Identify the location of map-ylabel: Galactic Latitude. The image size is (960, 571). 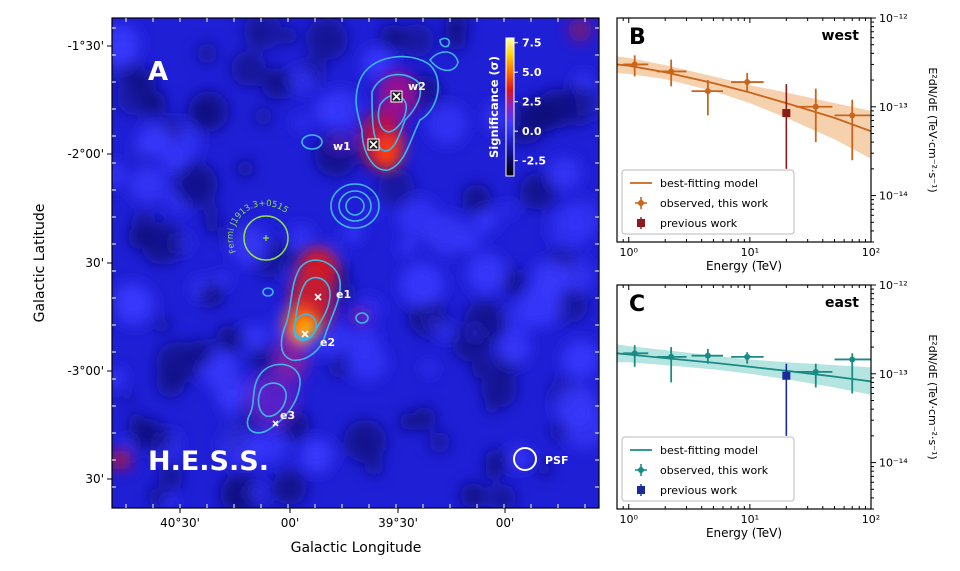
(40, 263).